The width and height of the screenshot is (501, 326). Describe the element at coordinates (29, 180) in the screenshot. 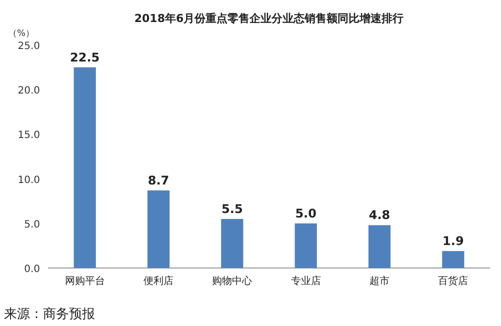

I see `y-tick-label: 10.0` at that location.